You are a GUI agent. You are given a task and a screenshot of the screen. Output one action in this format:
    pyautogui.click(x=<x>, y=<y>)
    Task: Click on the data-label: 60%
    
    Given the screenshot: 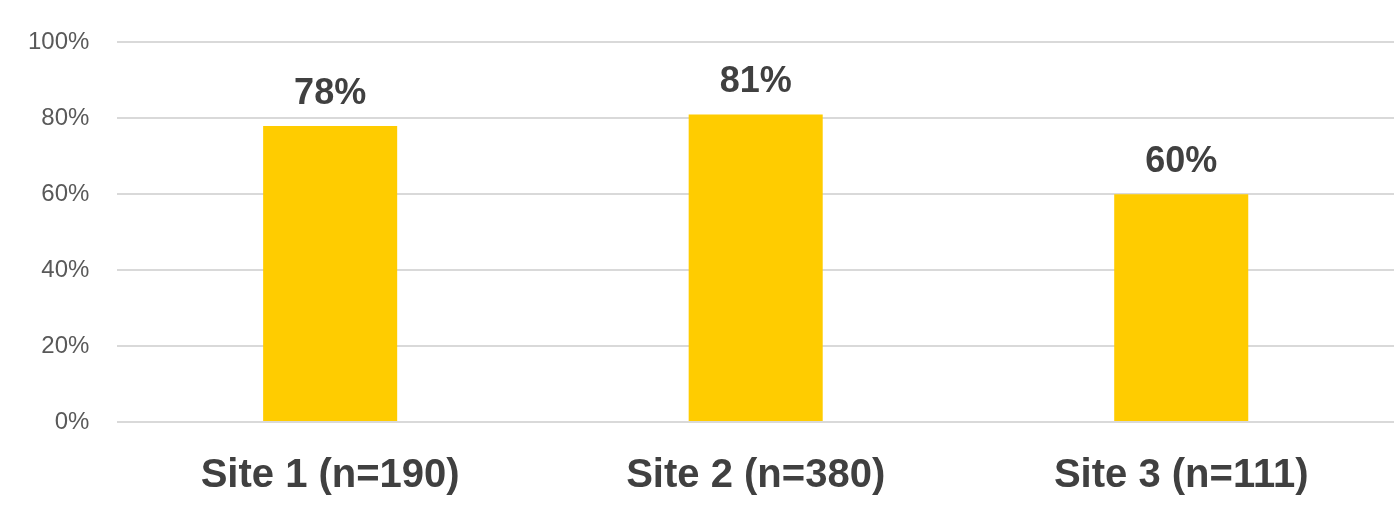 What is the action you would take?
    pyautogui.click(x=1181, y=160)
    